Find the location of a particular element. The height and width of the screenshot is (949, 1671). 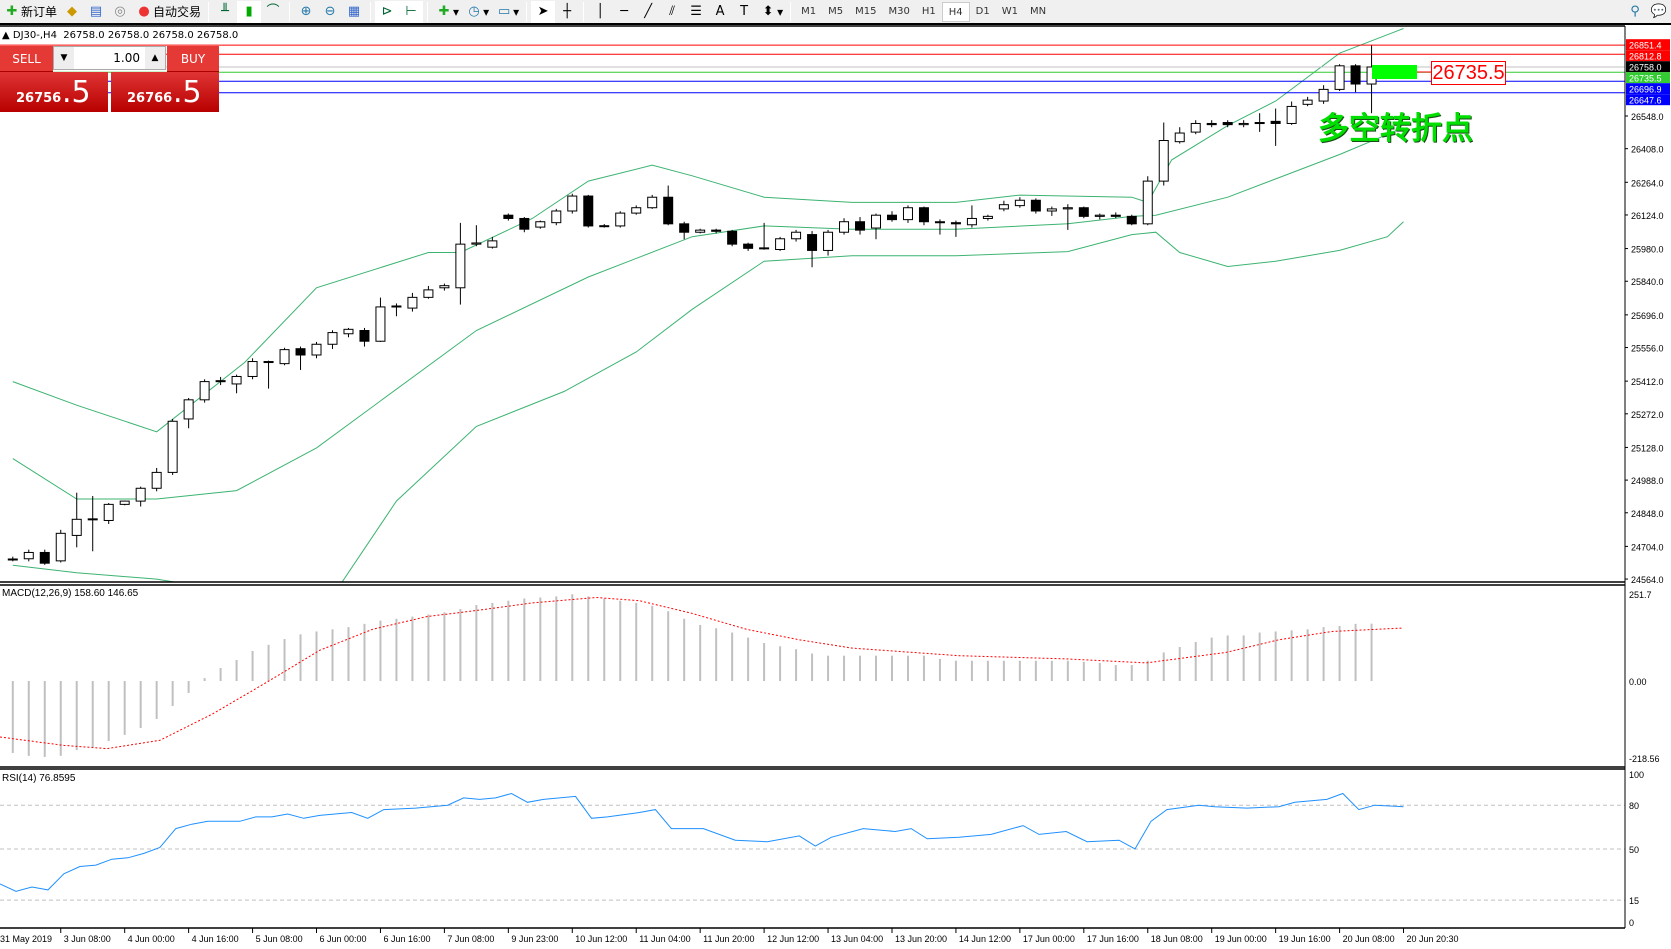

ohlc-values: 26758.0 26758.0 26758.0 26758.0 is located at coordinates (151, 35).